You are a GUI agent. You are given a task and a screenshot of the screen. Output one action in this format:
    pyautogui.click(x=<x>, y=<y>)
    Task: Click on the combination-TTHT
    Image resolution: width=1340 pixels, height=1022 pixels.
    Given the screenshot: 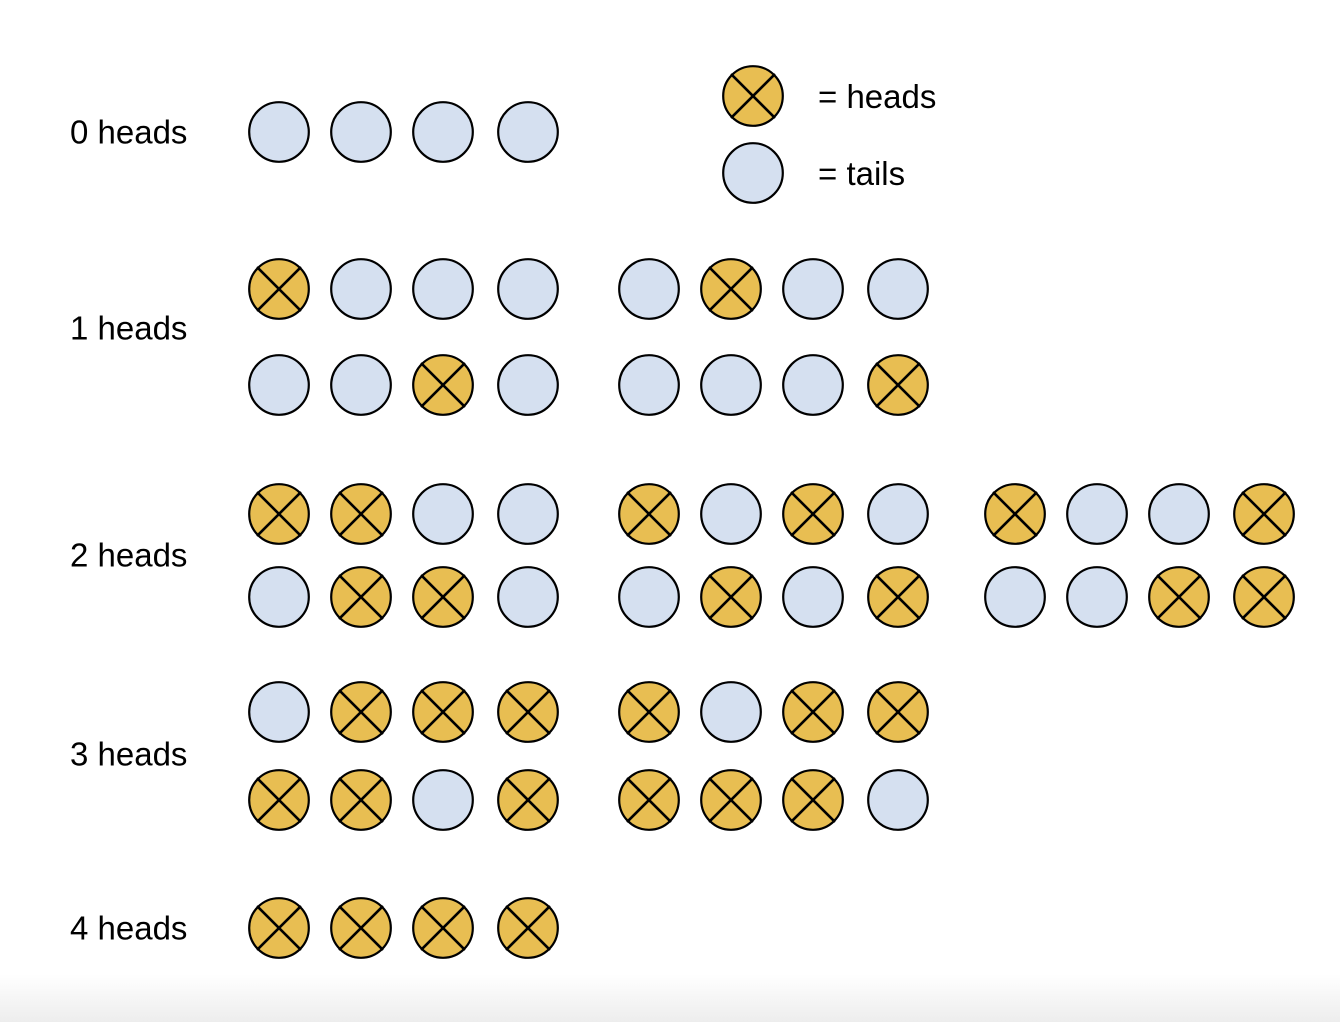 What is the action you would take?
    pyautogui.click(x=404, y=385)
    